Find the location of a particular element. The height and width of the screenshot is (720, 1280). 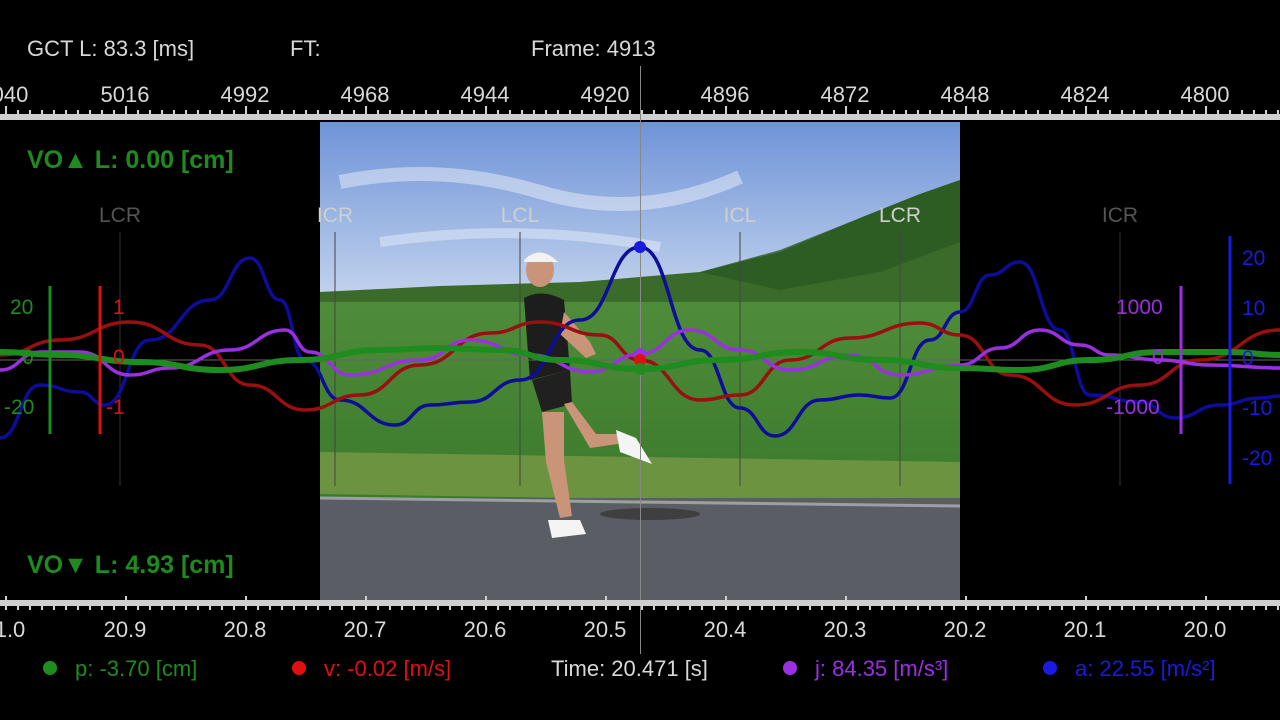

legend-acceleration: a: 22.55 [m/s²] is located at coordinates (1129, 669).